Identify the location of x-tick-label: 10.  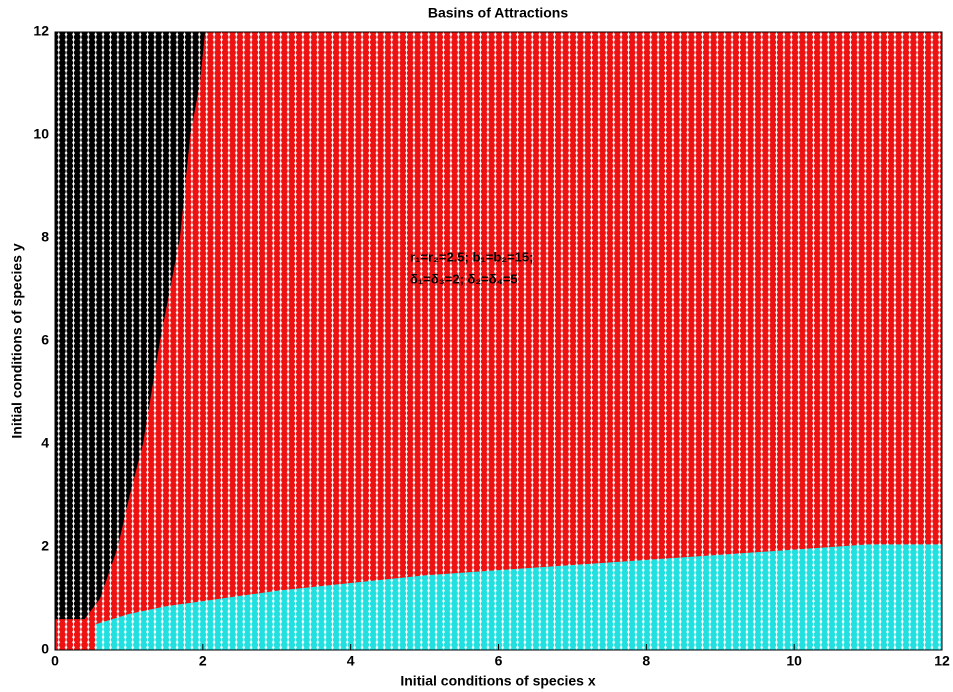
(794, 661).